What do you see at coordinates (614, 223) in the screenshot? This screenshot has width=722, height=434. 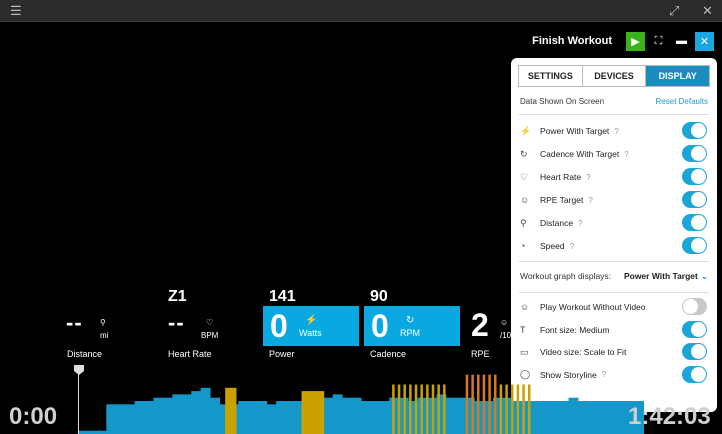 I see `setting-row: ⚲ Distance?` at bounding box center [614, 223].